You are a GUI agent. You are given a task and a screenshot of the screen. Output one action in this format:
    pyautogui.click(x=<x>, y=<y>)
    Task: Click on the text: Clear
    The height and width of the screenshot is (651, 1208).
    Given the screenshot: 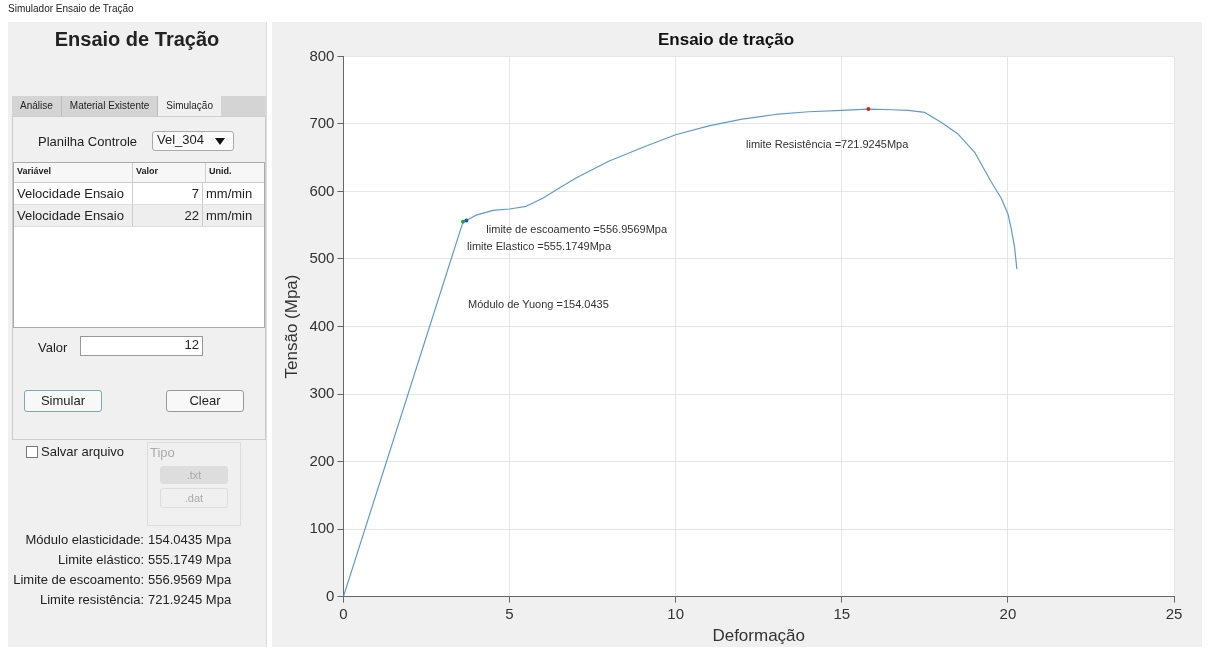 What is the action you would take?
    pyautogui.click(x=205, y=401)
    